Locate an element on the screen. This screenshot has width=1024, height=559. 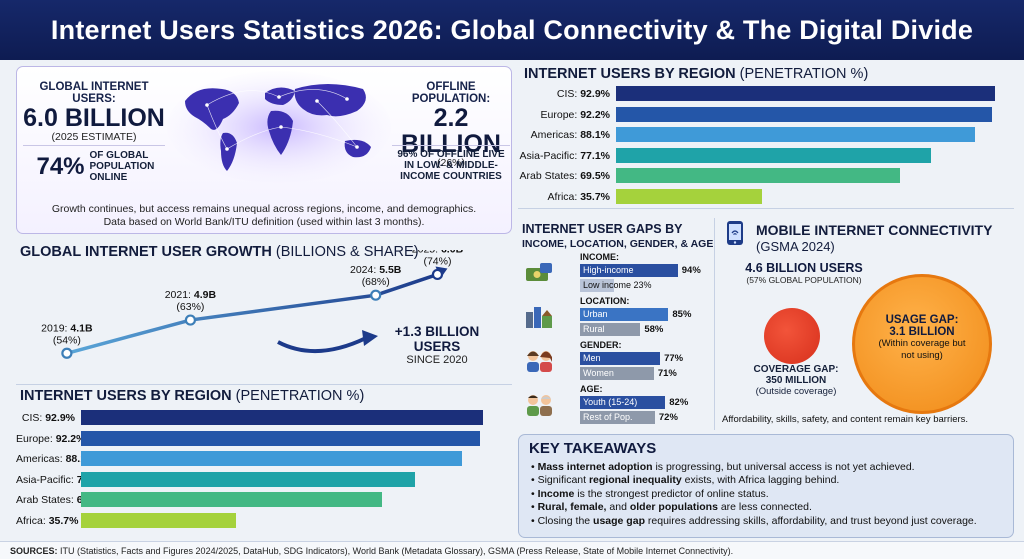
usage-gap-title: USAGE GAP: is located at coordinates (922, 320).